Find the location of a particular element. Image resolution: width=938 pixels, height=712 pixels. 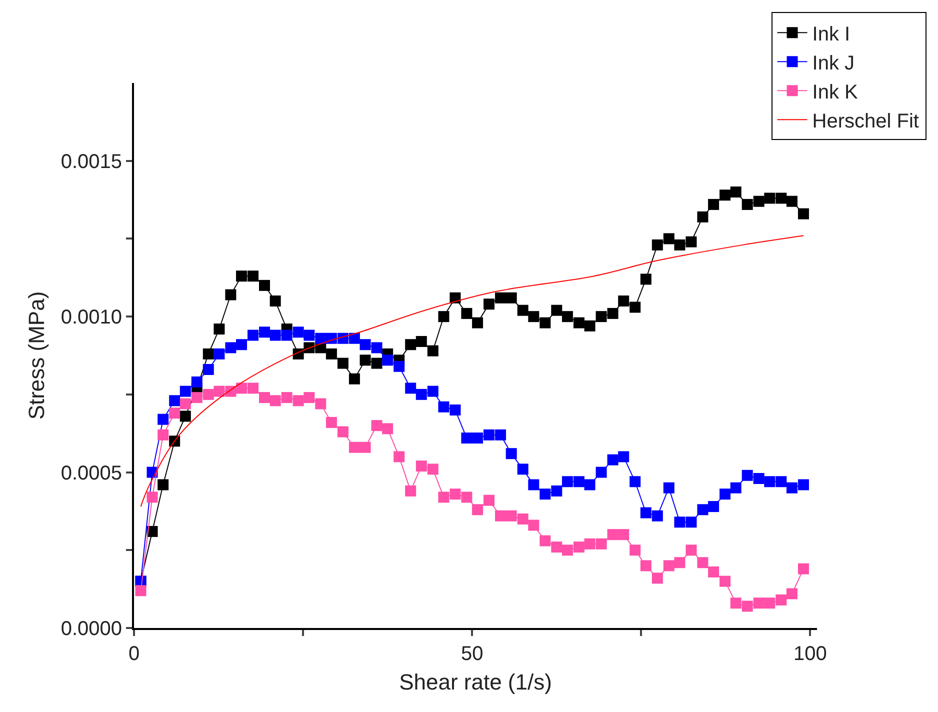

legend-label: Herschel Fit is located at coordinates (866, 121).